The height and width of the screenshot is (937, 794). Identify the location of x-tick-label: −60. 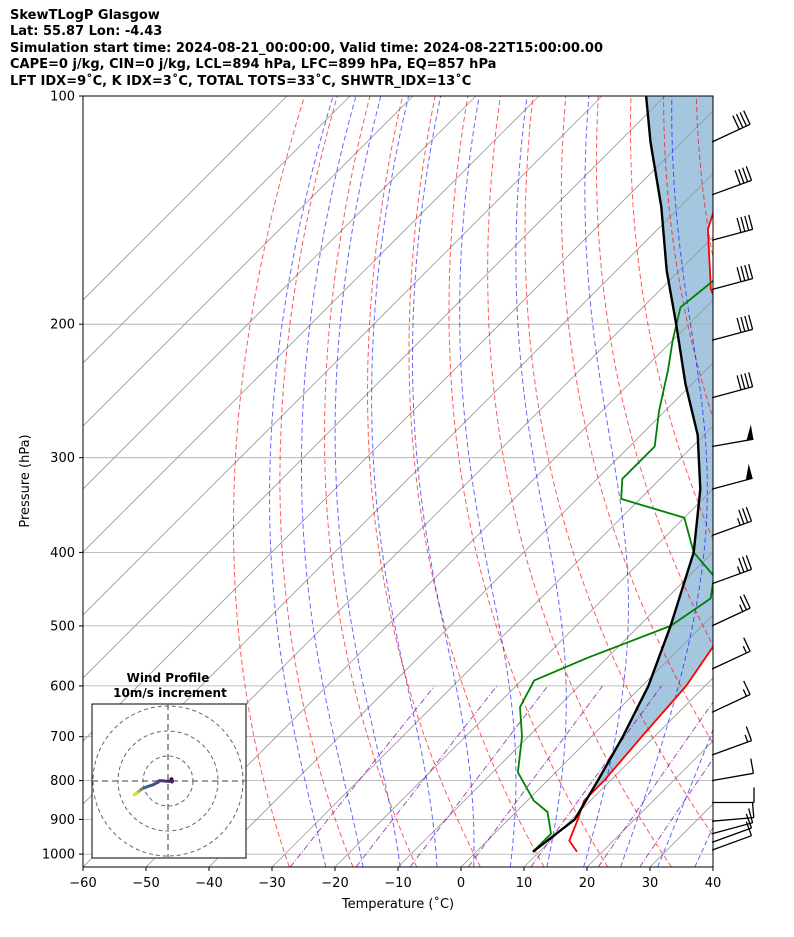
(82, 883).